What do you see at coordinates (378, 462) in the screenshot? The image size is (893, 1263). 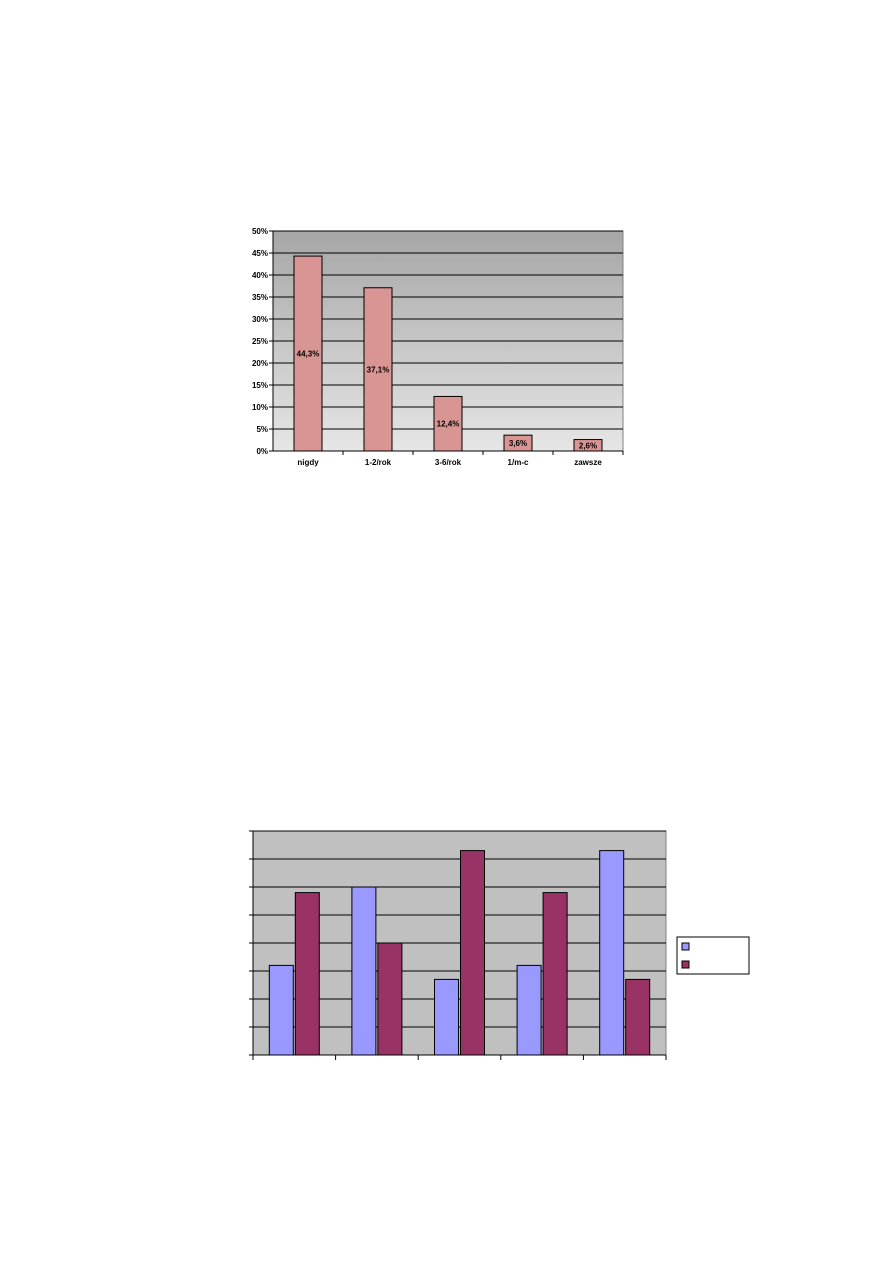 I see `x-tick-label: 1-2/rok` at bounding box center [378, 462].